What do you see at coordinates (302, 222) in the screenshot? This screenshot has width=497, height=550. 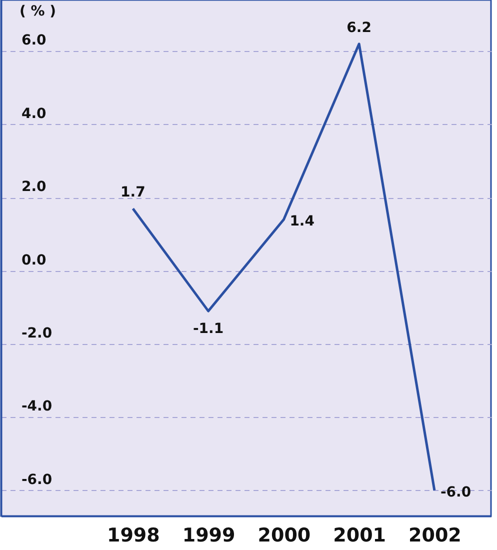 I see `data-label: 1.4` at bounding box center [302, 222].